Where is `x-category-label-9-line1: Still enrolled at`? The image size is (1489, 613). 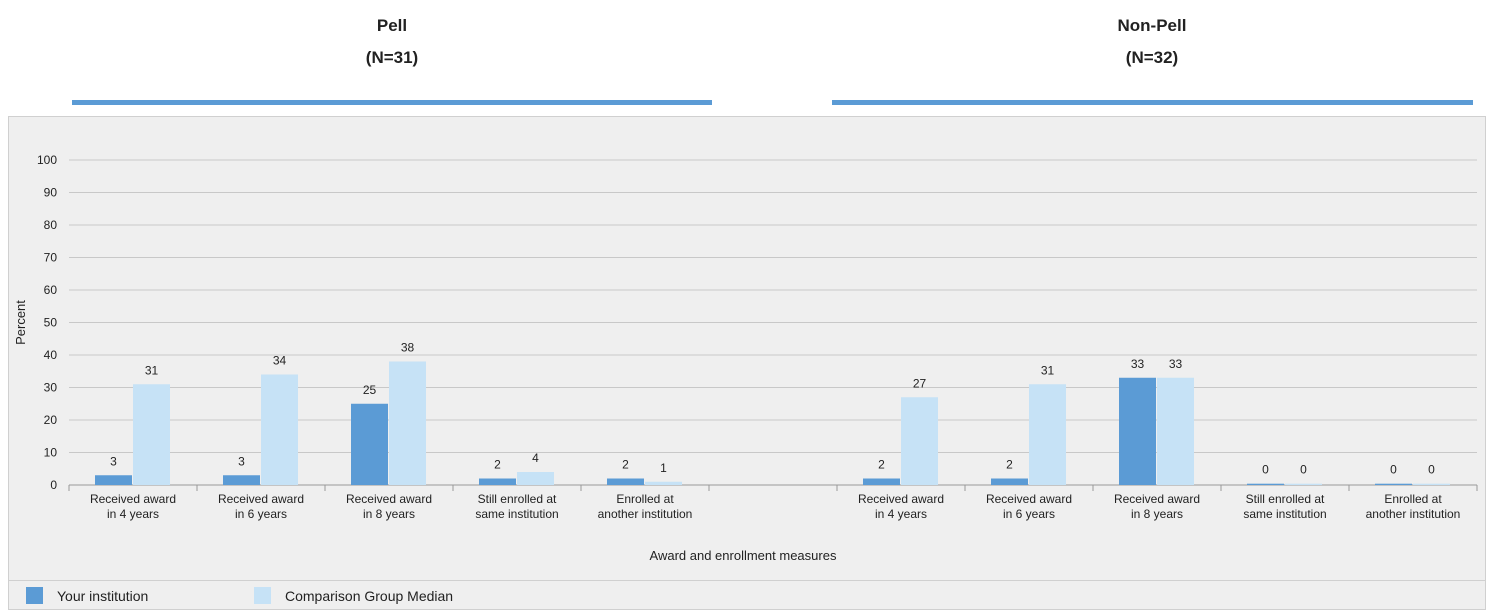
x-category-label-9-line1: Still enrolled at is located at coordinates (1285, 499).